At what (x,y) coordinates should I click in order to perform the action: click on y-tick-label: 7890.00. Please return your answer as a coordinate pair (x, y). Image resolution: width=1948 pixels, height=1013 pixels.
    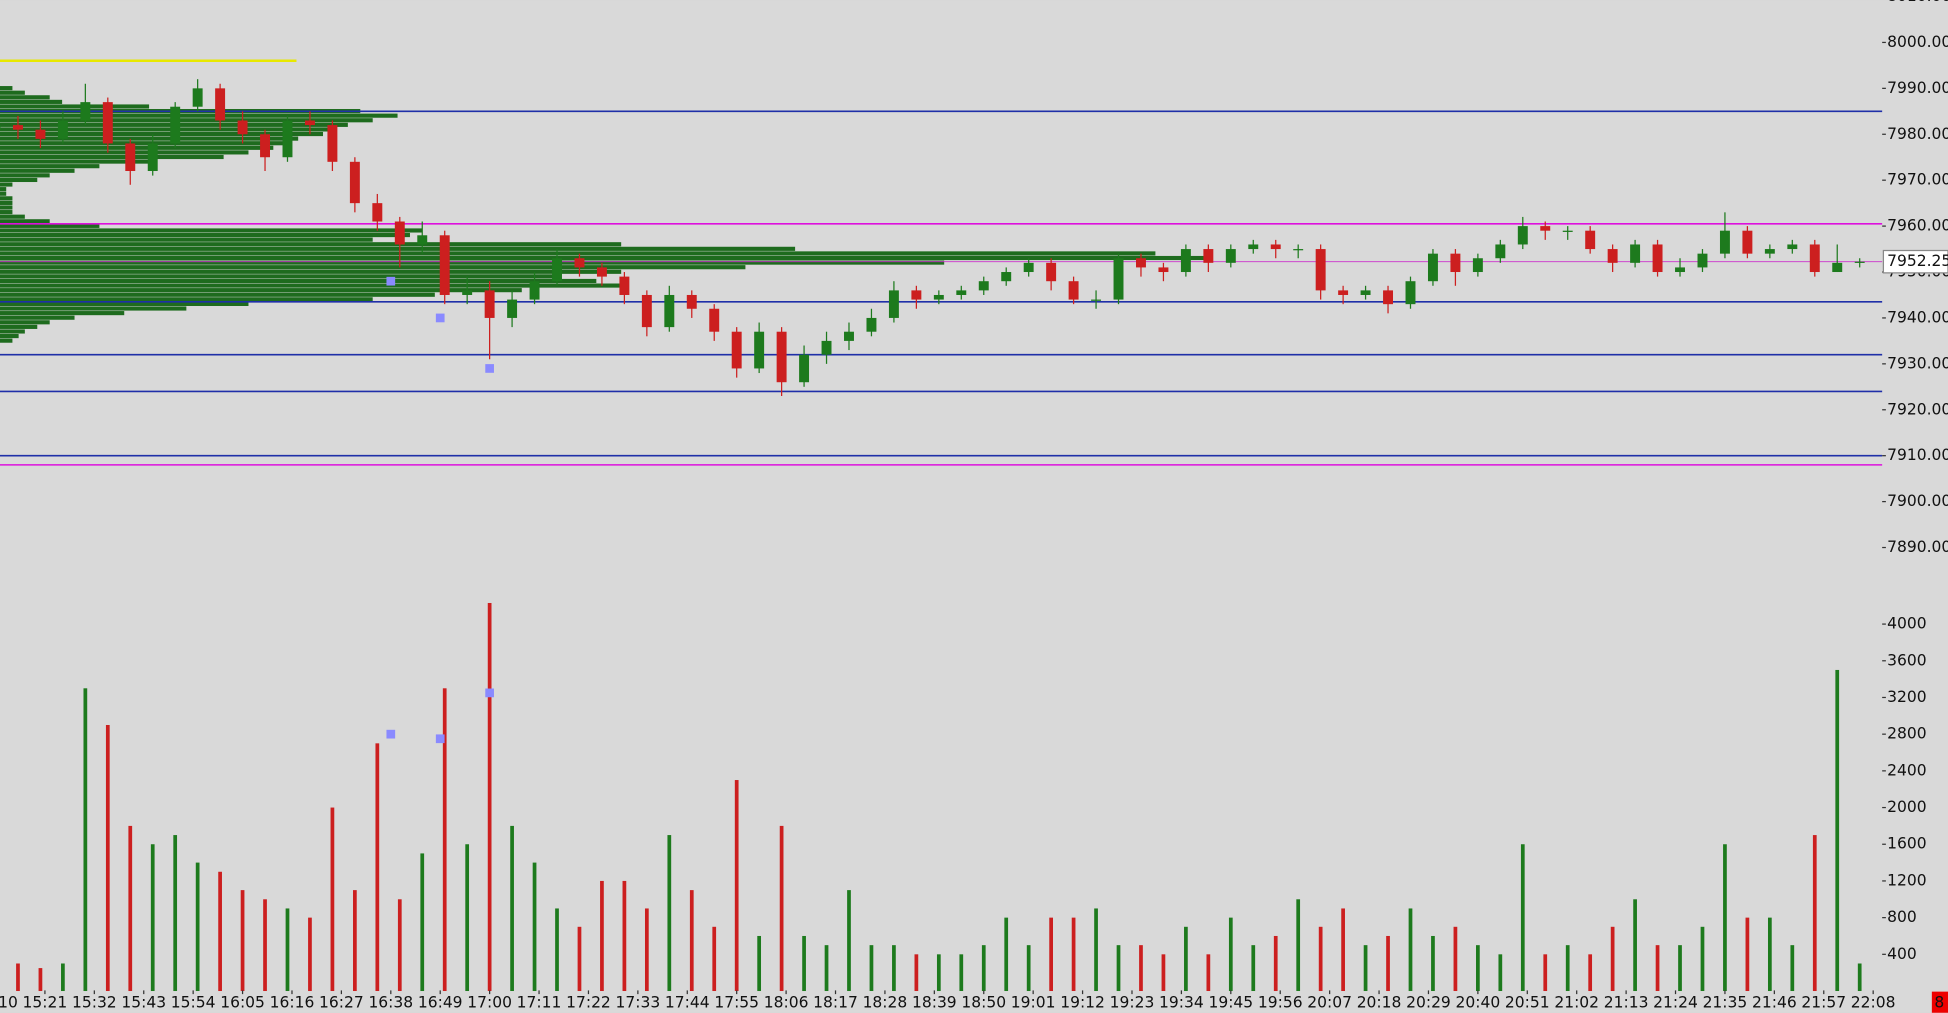
    Looking at the image, I should click on (1917, 547).